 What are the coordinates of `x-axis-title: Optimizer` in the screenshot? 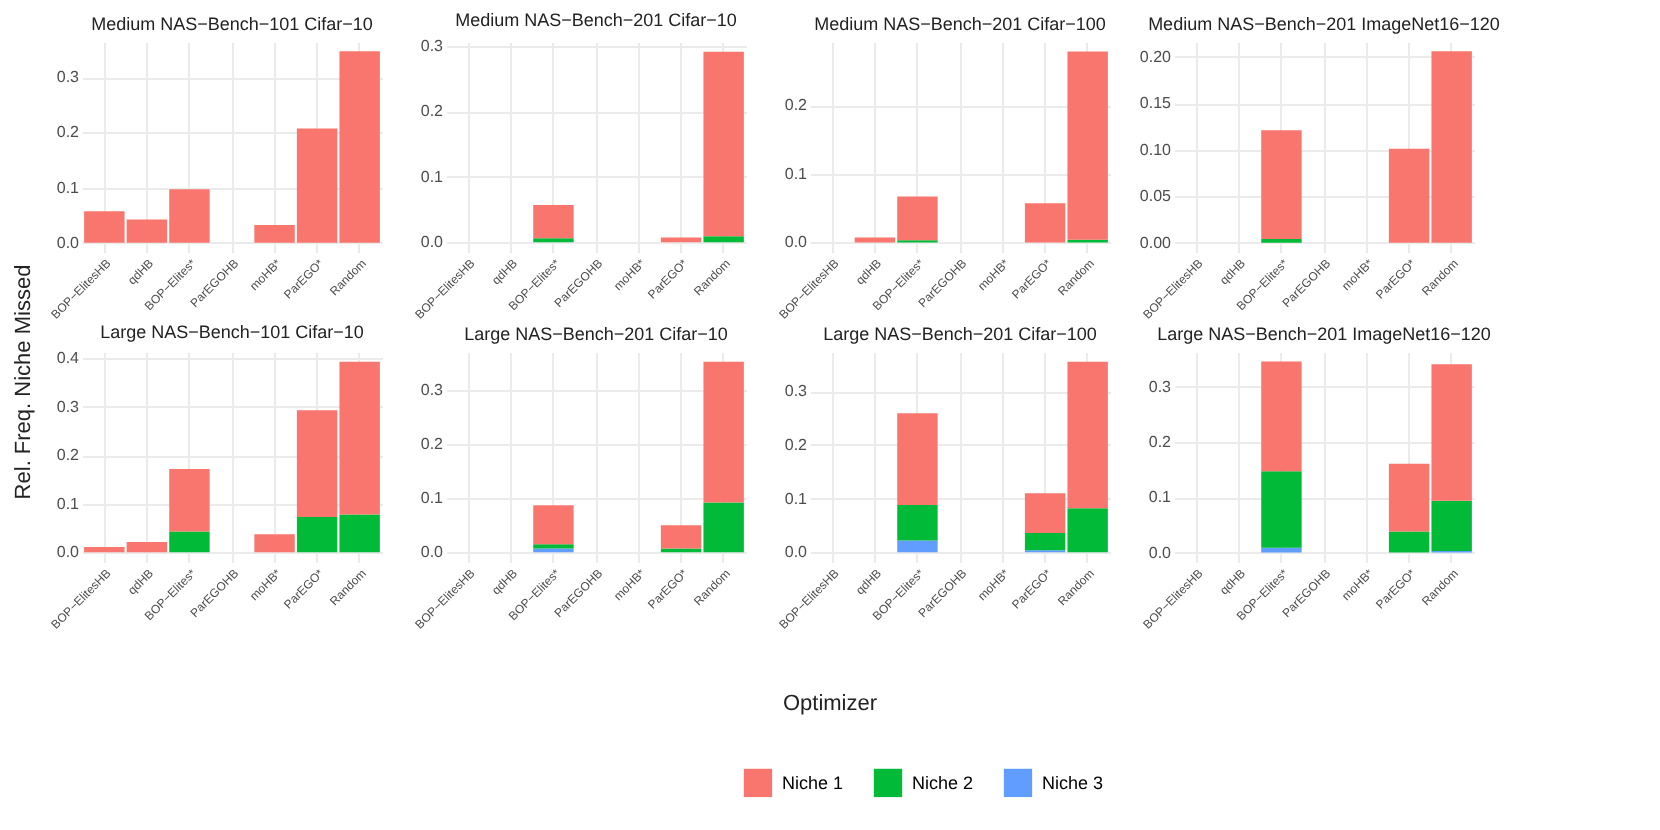 It's located at (830, 704).